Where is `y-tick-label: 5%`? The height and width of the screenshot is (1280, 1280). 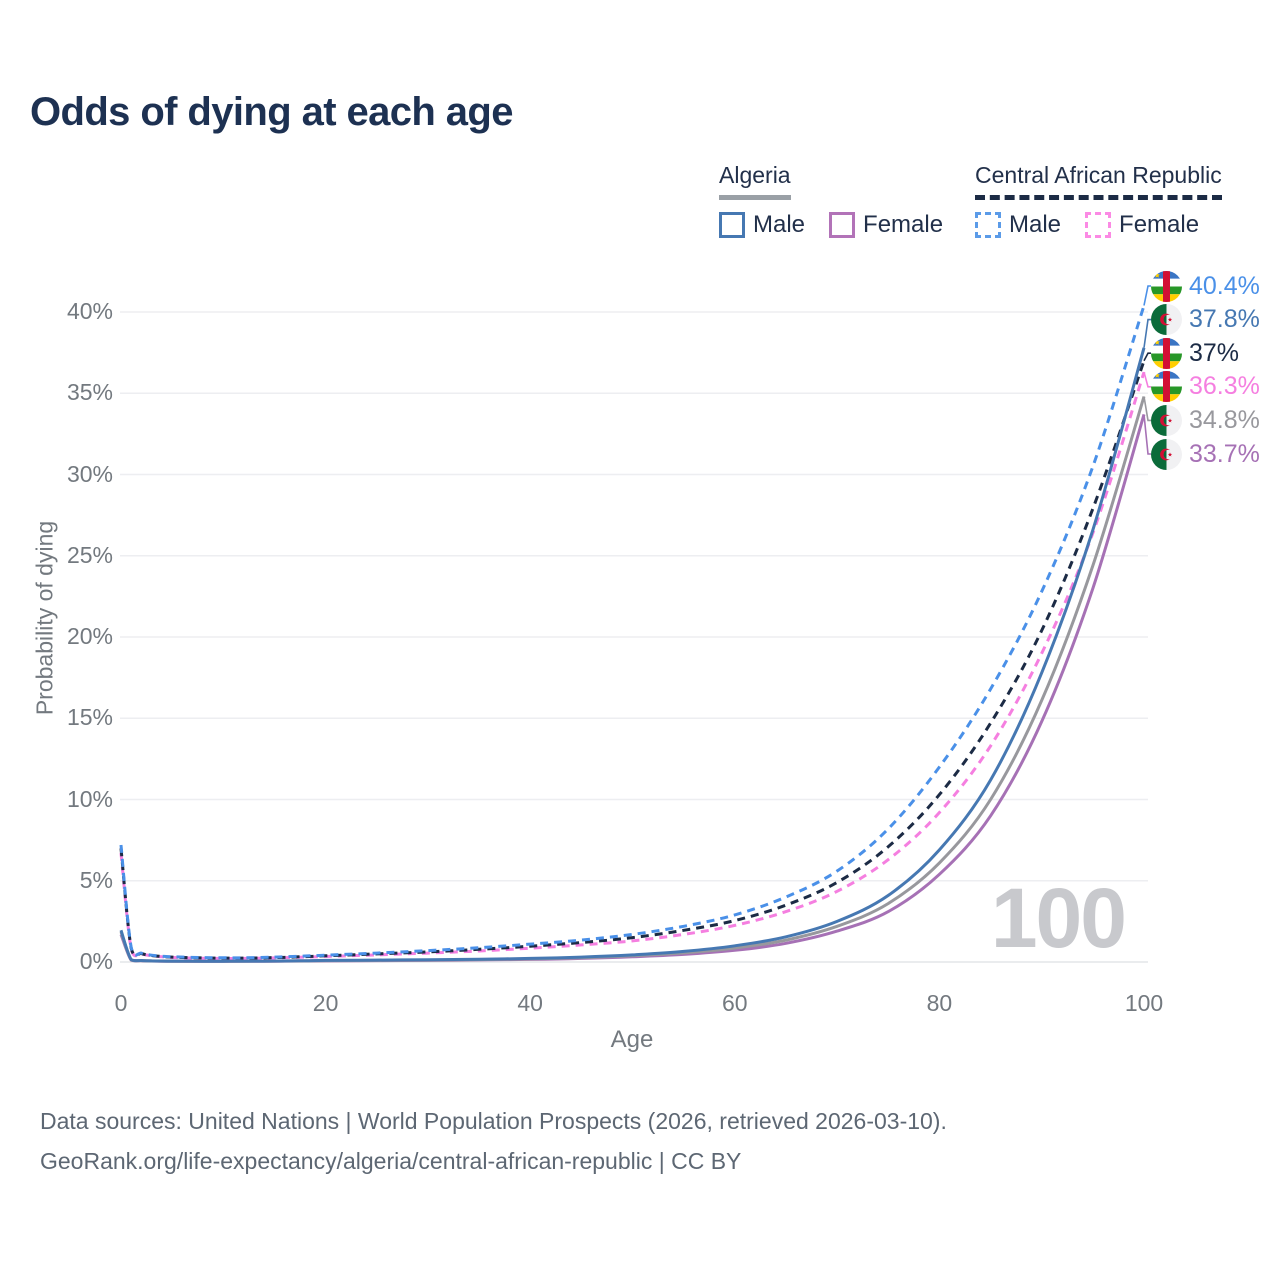
y-tick-label: 5% is located at coordinates (96, 879).